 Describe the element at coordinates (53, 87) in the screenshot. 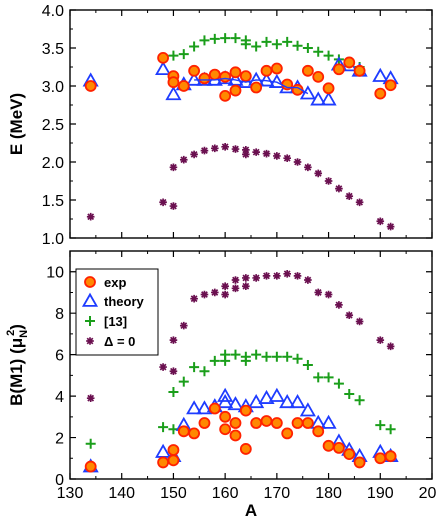

I see `y-tick-label-top: 3.0` at that location.